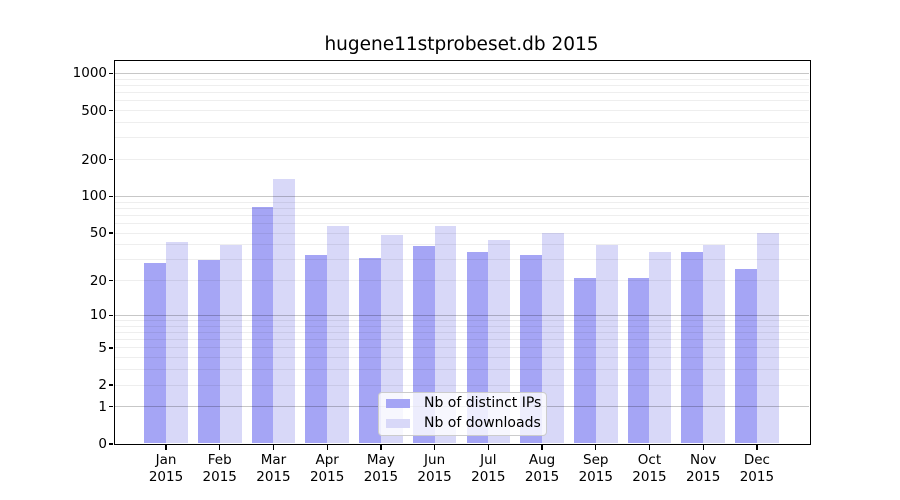 The height and width of the screenshot is (500, 900). What do you see at coordinates (102, 347) in the screenshot?
I see `y-tick-label: 5` at bounding box center [102, 347].